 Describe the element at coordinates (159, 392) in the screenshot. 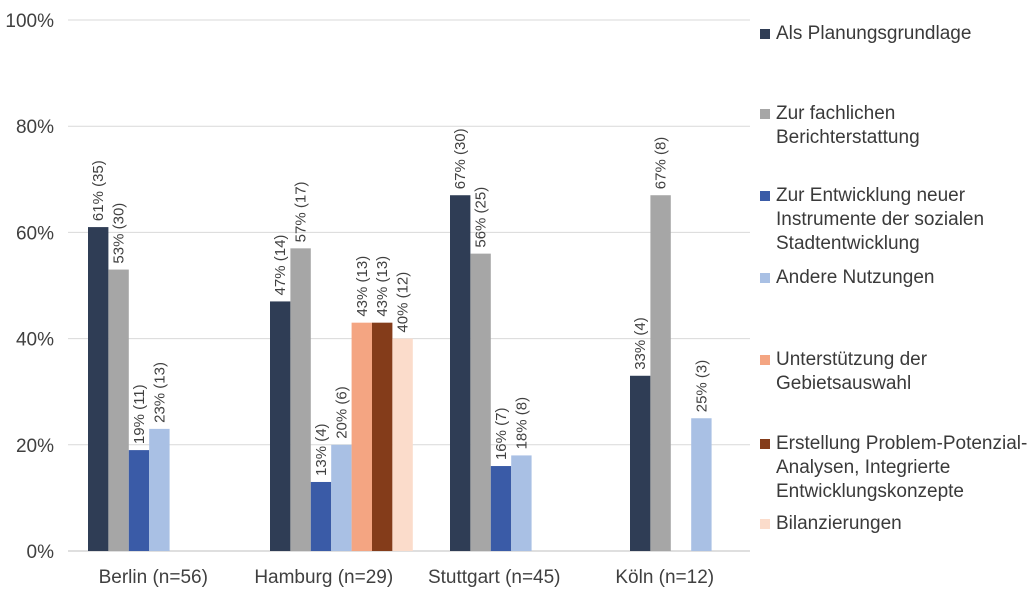

I see `data-label: 23% (13)` at that location.